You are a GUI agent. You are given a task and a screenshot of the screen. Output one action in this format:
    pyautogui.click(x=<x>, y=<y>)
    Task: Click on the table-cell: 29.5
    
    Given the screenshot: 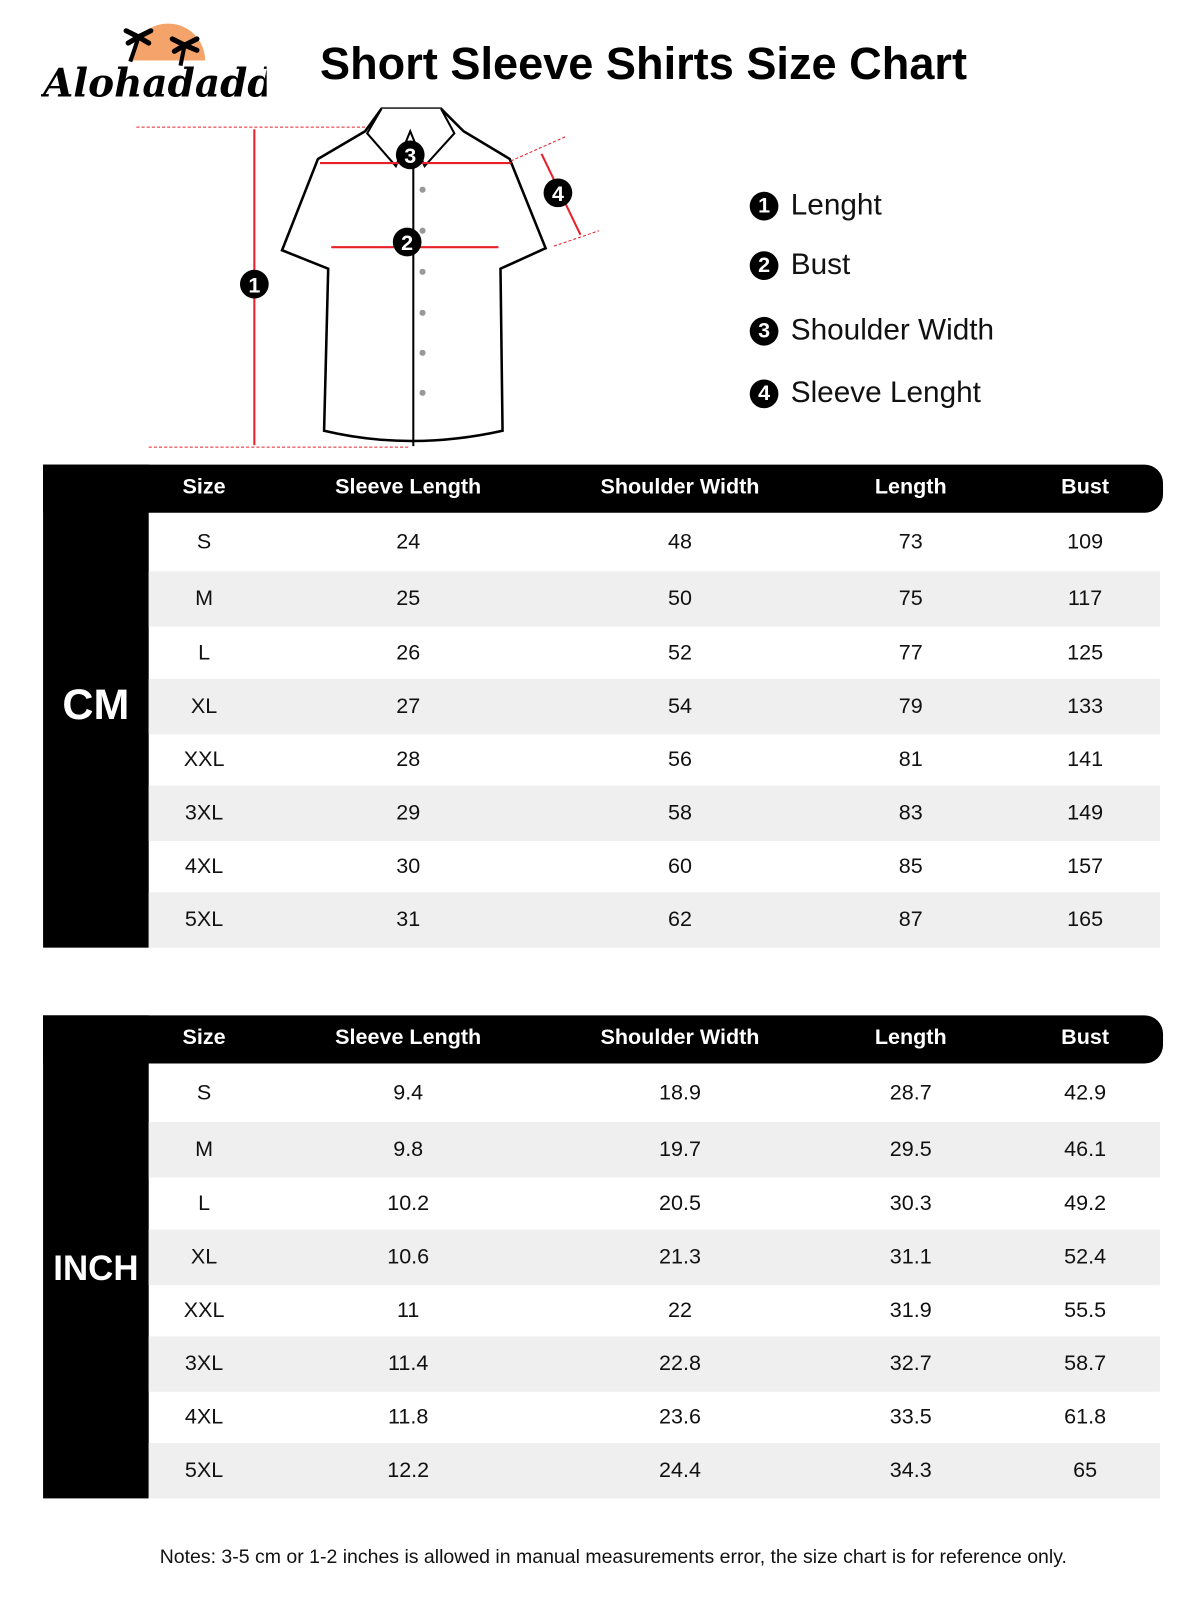 What is the action you would take?
    pyautogui.click(x=910, y=1149)
    